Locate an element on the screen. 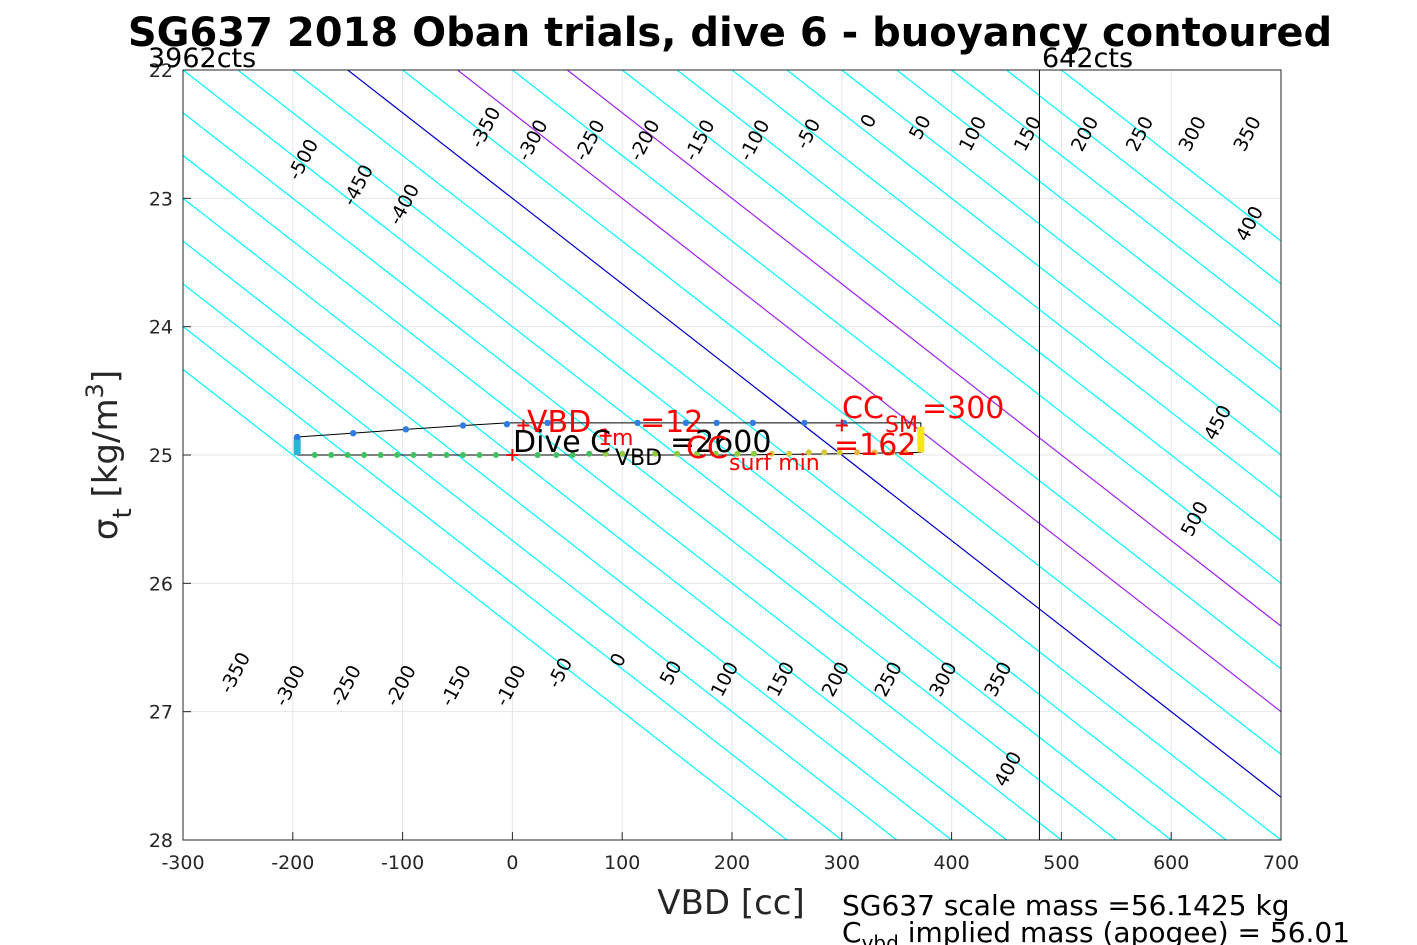 This screenshot has width=1417, height=945. x-tick-label: 200 is located at coordinates (732, 863).